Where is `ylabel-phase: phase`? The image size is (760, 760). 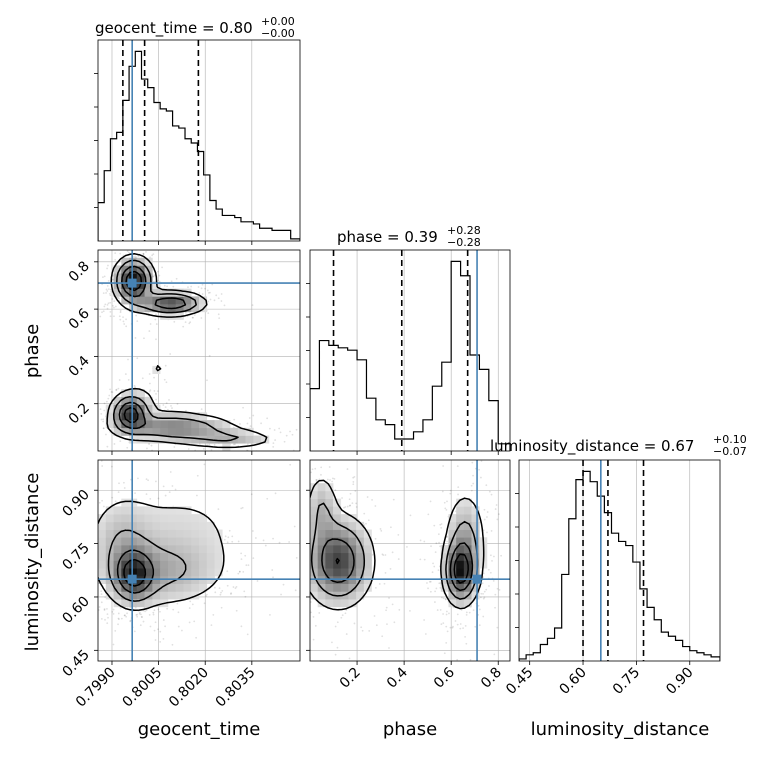
ylabel-phase: phase is located at coordinates (32, 351).